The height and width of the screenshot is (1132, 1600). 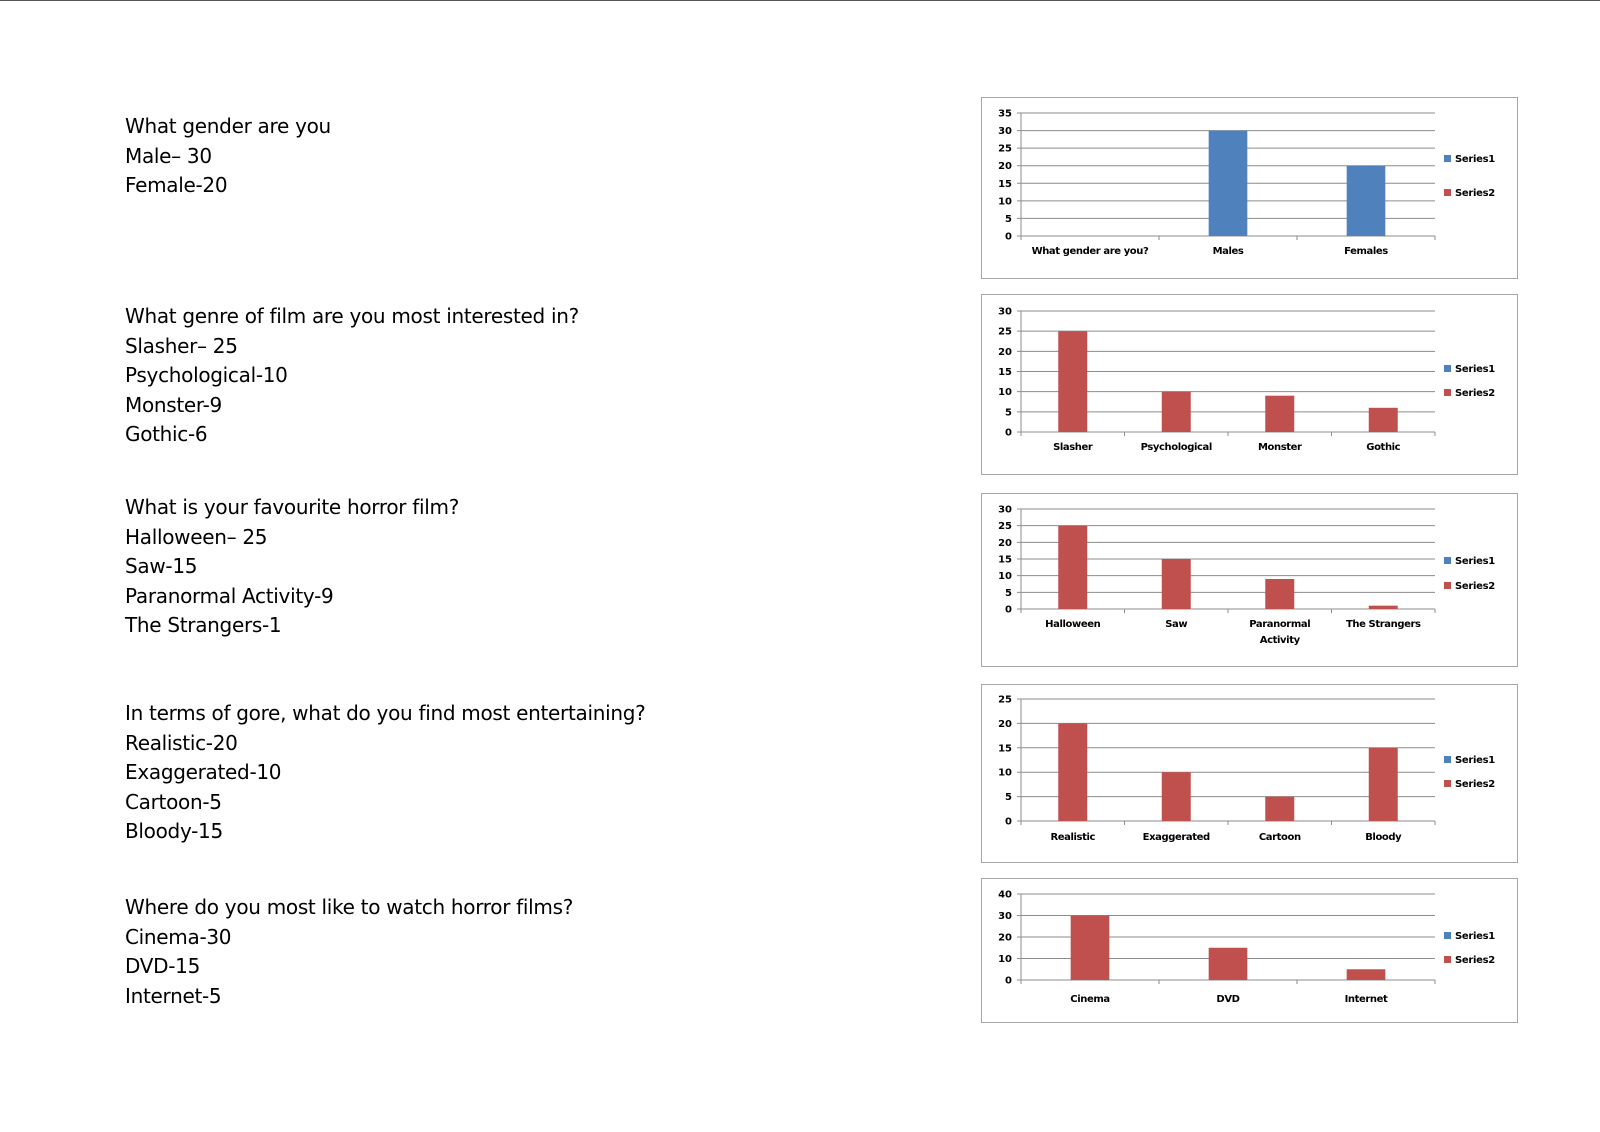 What do you see at coordinates (1280, 837) in the screenshot?
I see `x-tick-label: Cartoon` at bounding box center [1280, 837].